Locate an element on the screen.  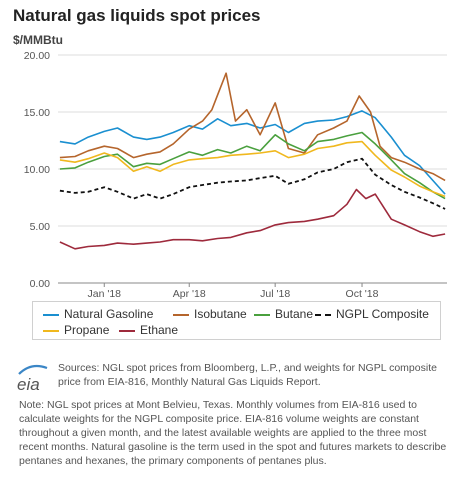
x-tick-label: Oct '18 is located at coordinates (362, 294).